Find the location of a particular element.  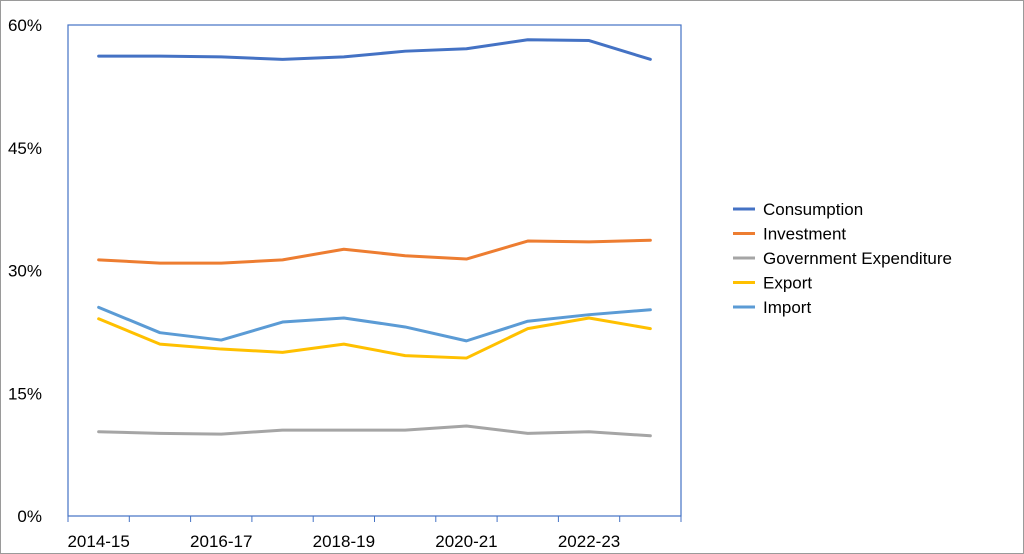

legend-label: Government Expenditure is located at coordinates (857, 258).